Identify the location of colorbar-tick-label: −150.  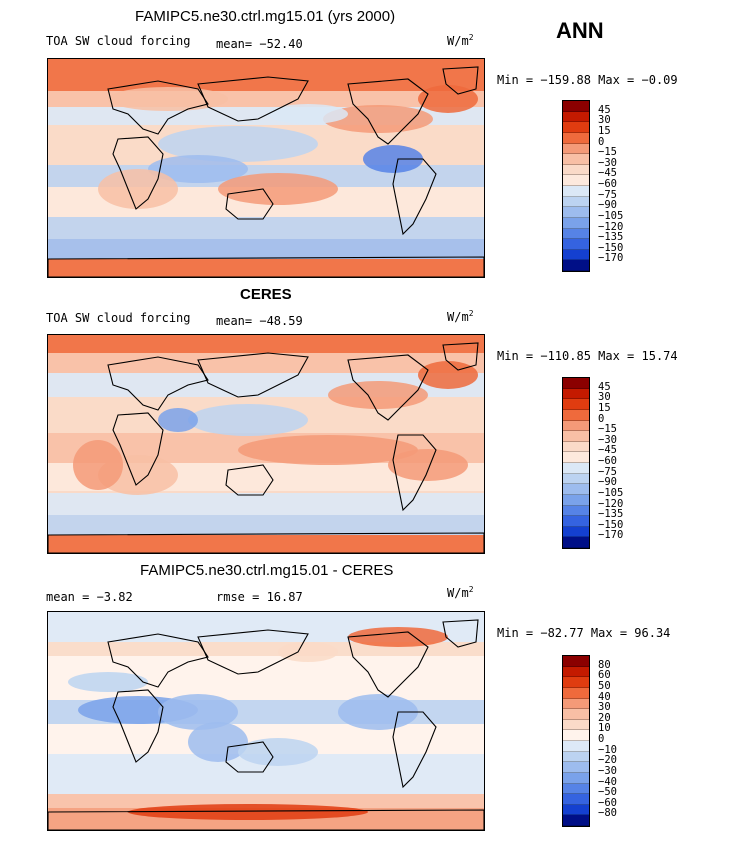
(611, 524).